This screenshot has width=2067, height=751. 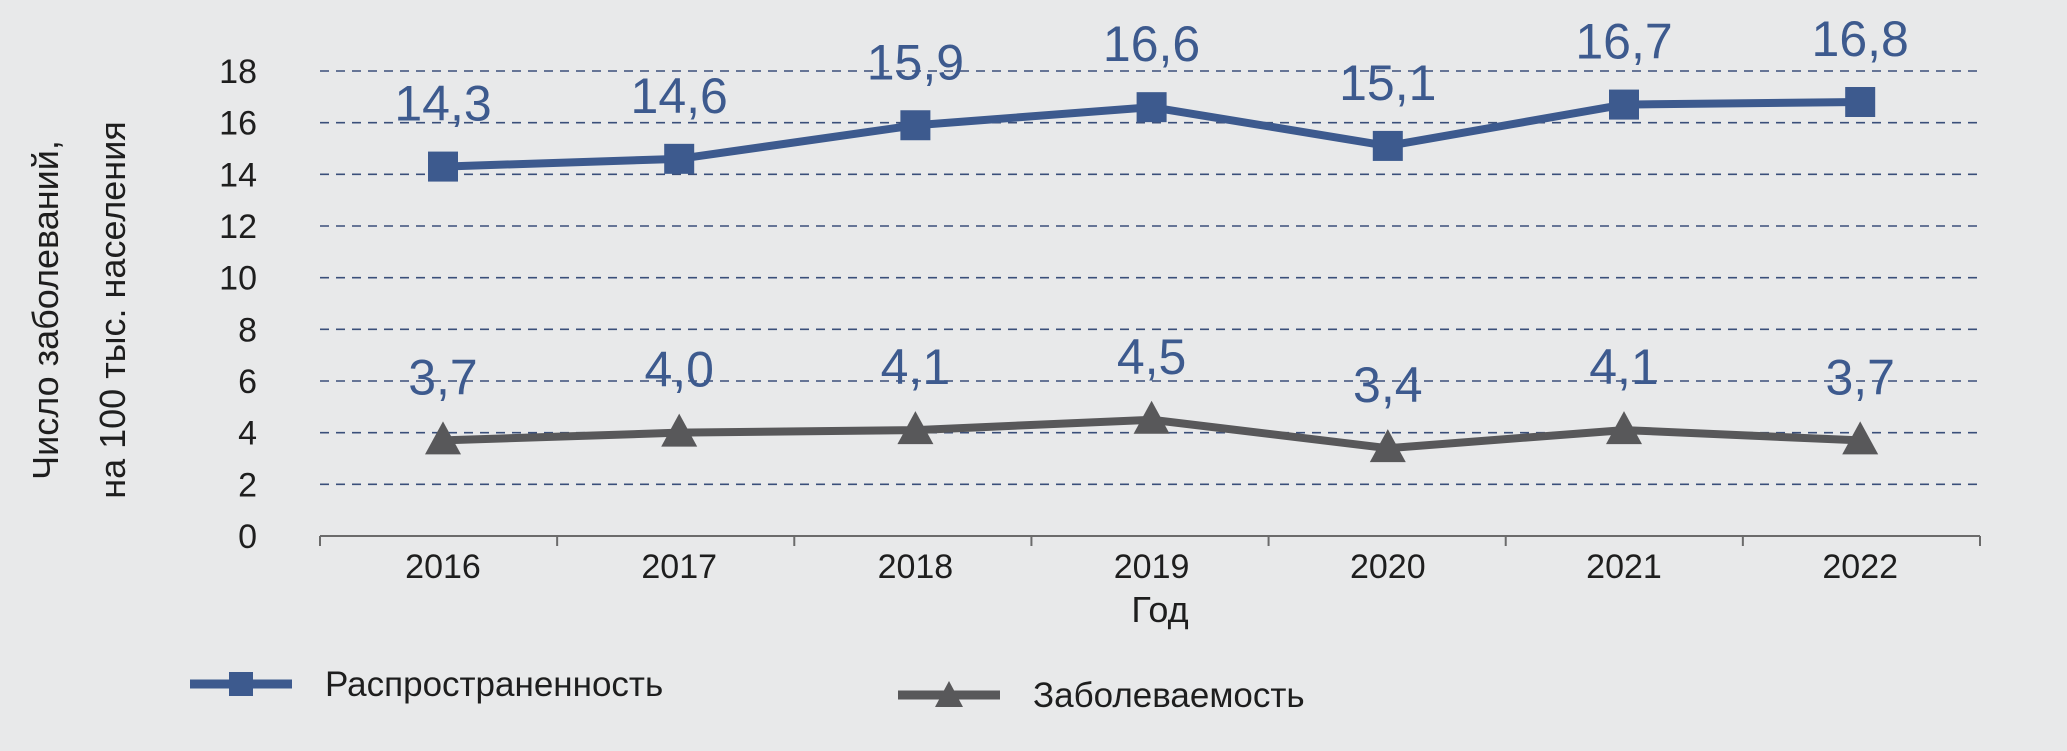 What do you see at coordinates (45, 310) in the screenshot?
I see `y-axis-title-line1: Число заболеваний,` at bounding box center [45, 310].